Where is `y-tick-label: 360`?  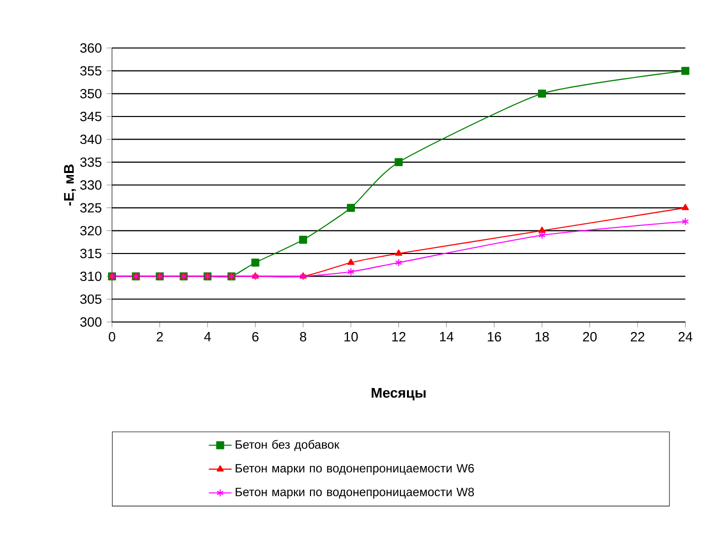 y-tick-label: 360 is located at coordinates (91, 48).